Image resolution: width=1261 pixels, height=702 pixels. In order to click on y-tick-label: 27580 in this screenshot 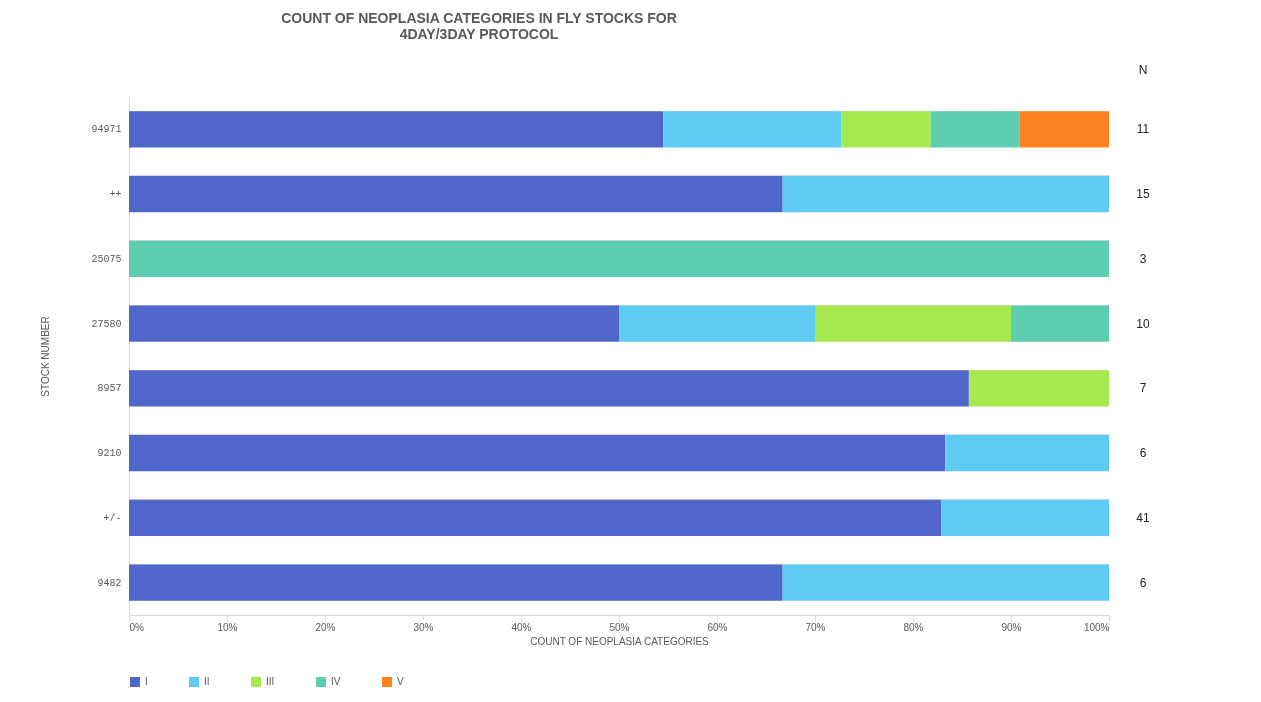, I will do `click(106, 324)`.